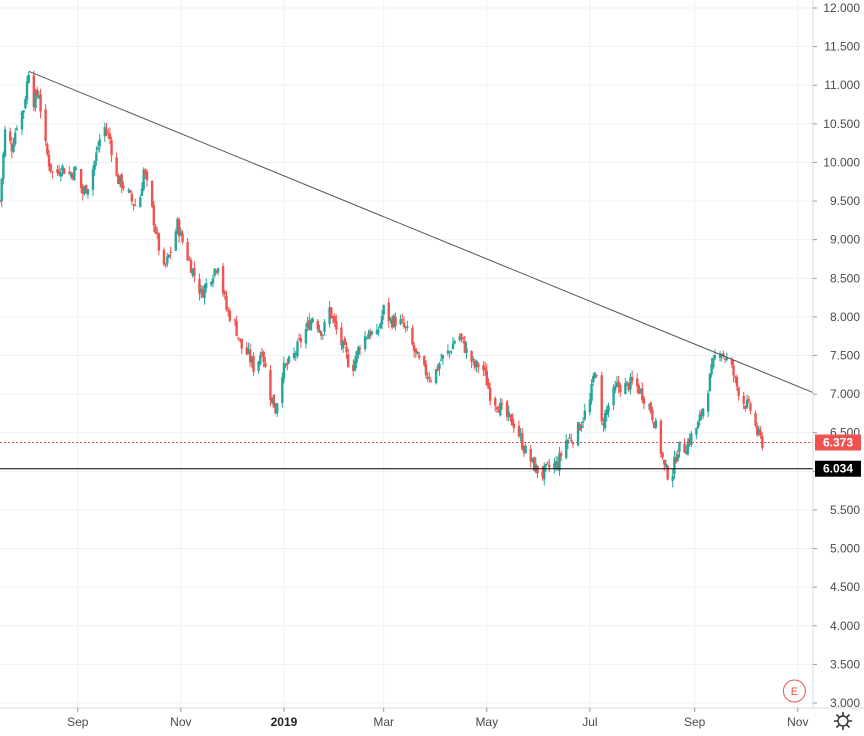 The height and width of the screenshot is (736, 864). Describe the element at coordinates (845, 510) in the screenshot. I see `price-tick-label: 5.500` at that location.